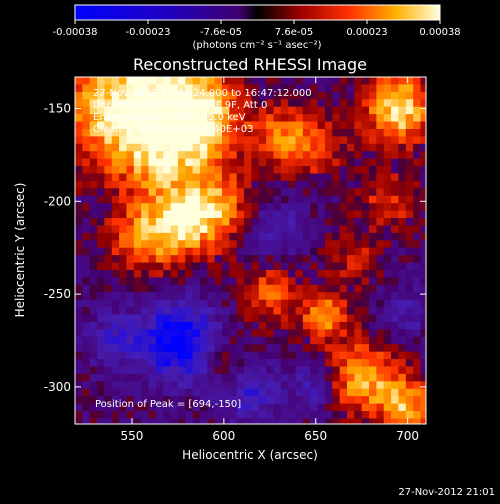  I want to click on colorbar-tick-label: 0.00038, so click(439, 32).